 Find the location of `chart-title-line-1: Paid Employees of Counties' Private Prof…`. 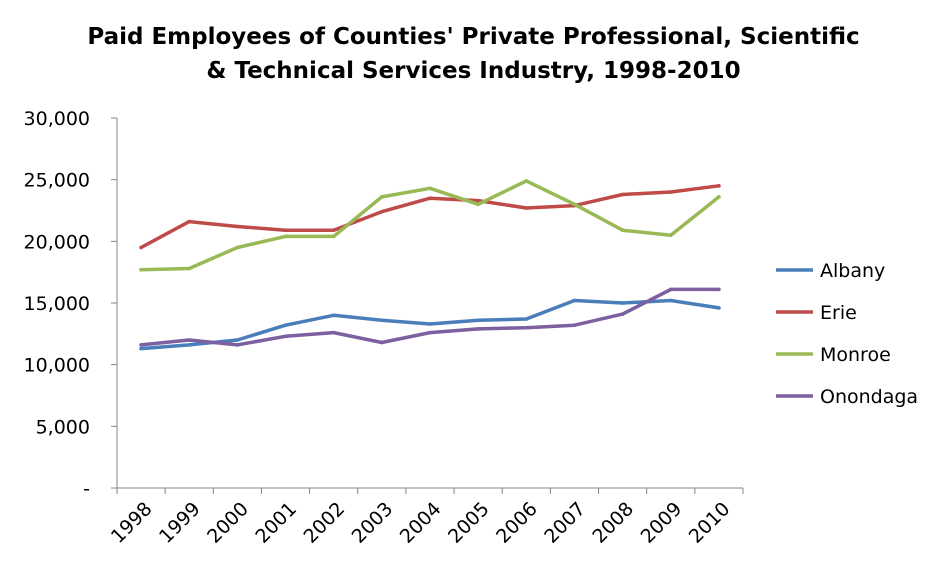

chart-title-line-1: Paid Employees of Counties' Private Prof… is located at coordinates (473, 37).